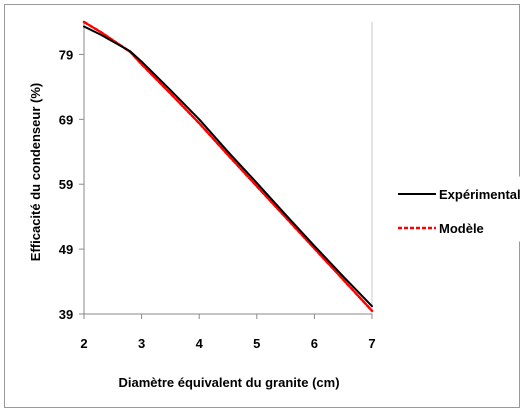 The image size is (528, 412). I want to click on legend-label-modele: Modèle, so click(461, 228).